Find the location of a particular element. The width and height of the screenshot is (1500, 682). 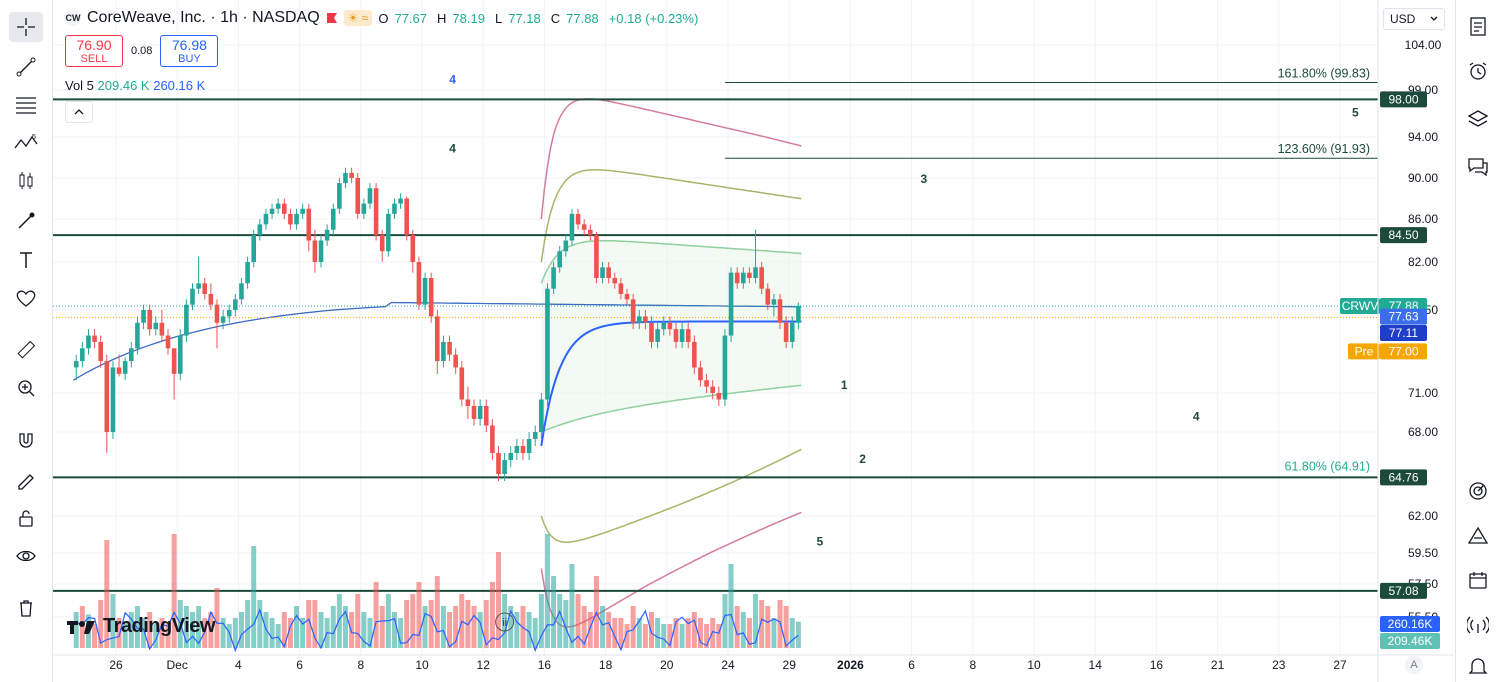

price-tick-label: 90.00 is located at coordinates (1423, 178).